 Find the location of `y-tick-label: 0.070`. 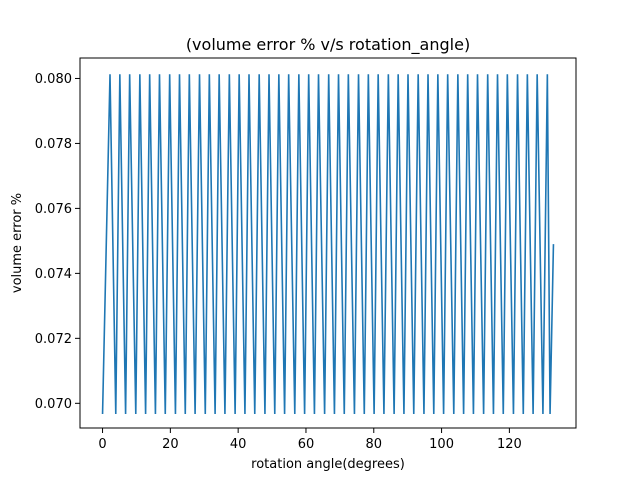

y-tick-label: 0.070 is located at coordinates (53, 404).